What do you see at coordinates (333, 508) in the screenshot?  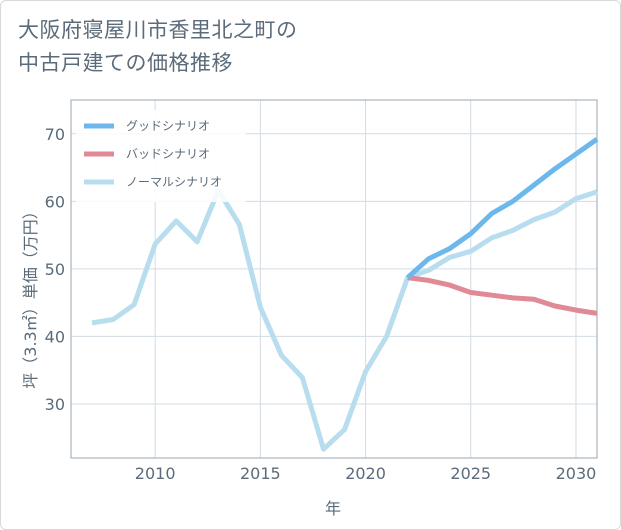 I see `x-axis-title: 年` at bounding box center [333, 508].